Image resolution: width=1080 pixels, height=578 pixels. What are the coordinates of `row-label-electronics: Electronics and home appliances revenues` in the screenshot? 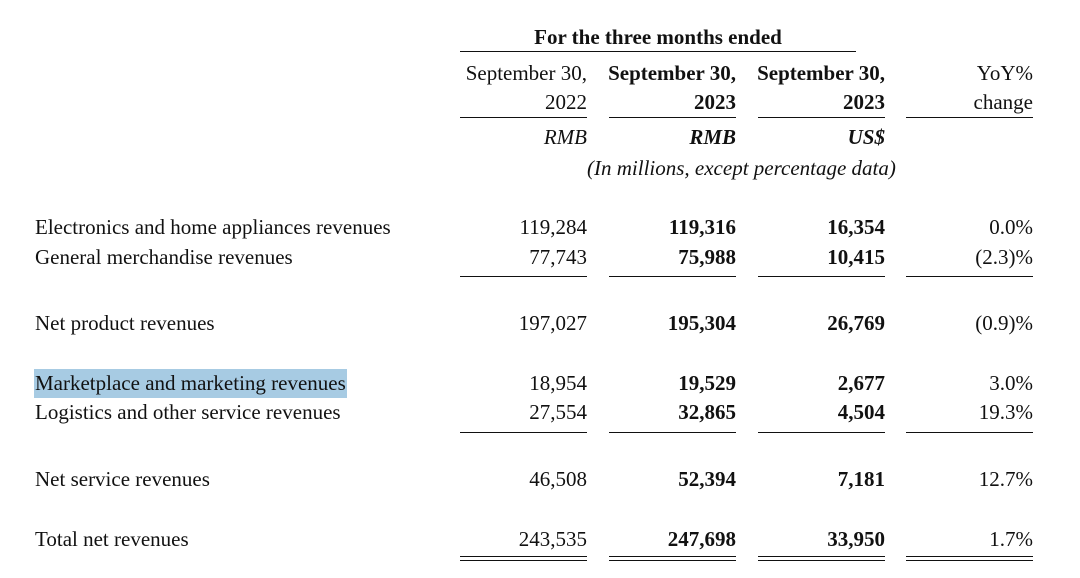 It's located at (213, 227).